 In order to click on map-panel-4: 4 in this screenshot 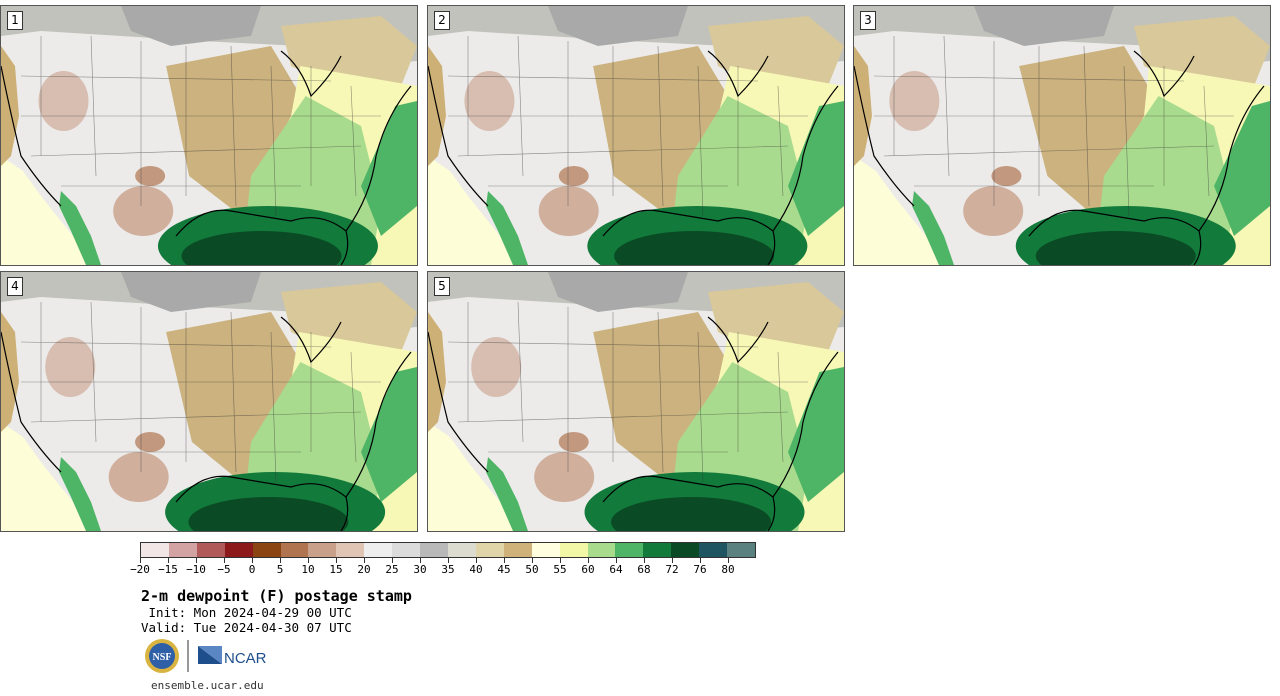, I will do `click(209, 401)`.